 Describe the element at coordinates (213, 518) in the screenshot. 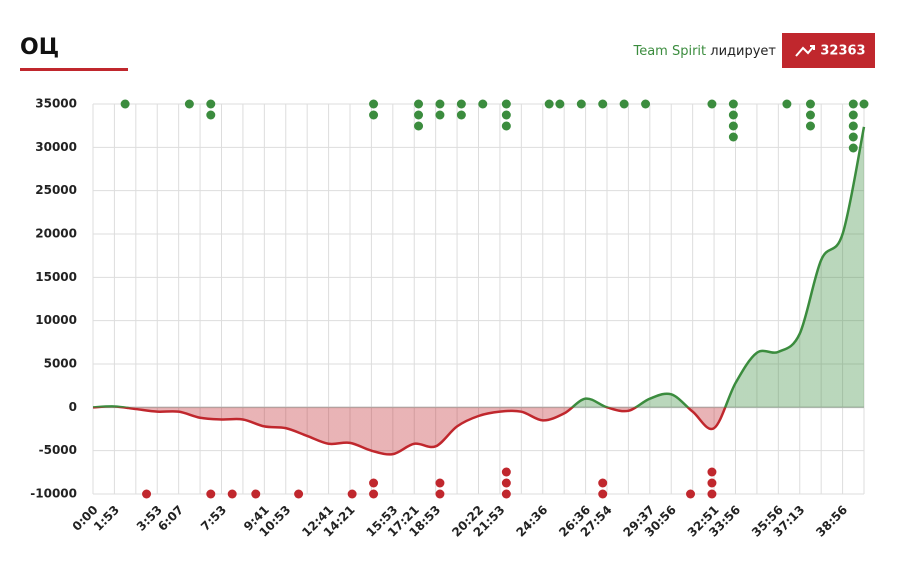

I see `x-tick-label: 7:53` at that location.